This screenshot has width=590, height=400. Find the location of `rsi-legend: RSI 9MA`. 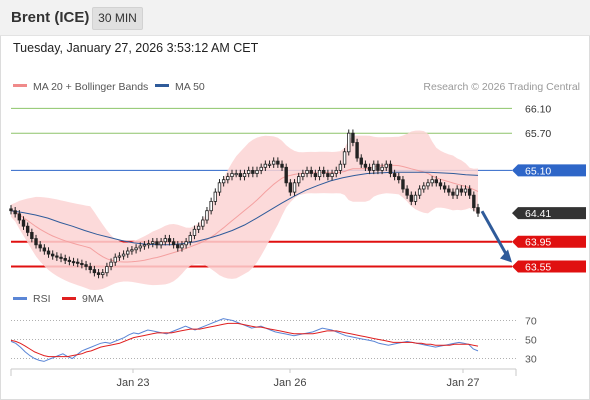

rsi-legend: RSI 9MA is located at coordinates (58, 299).